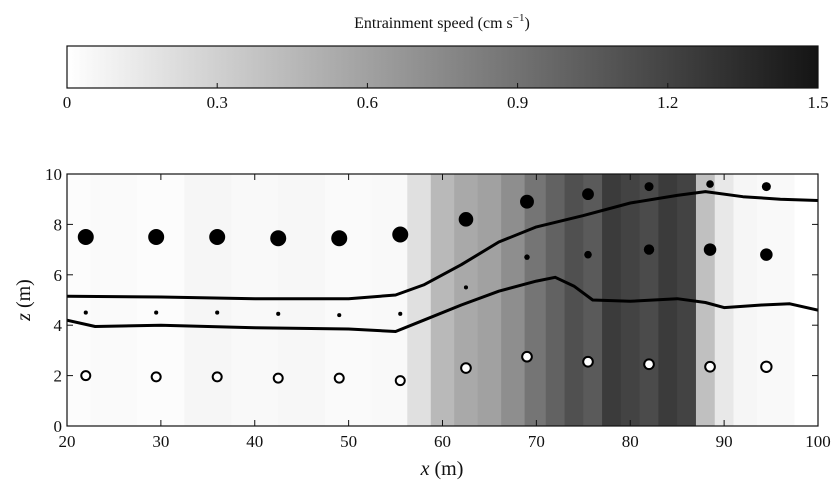  Describe the element at coordinates (724, 441) in the screenshot. I see `x-tick-label: 90` at that location.